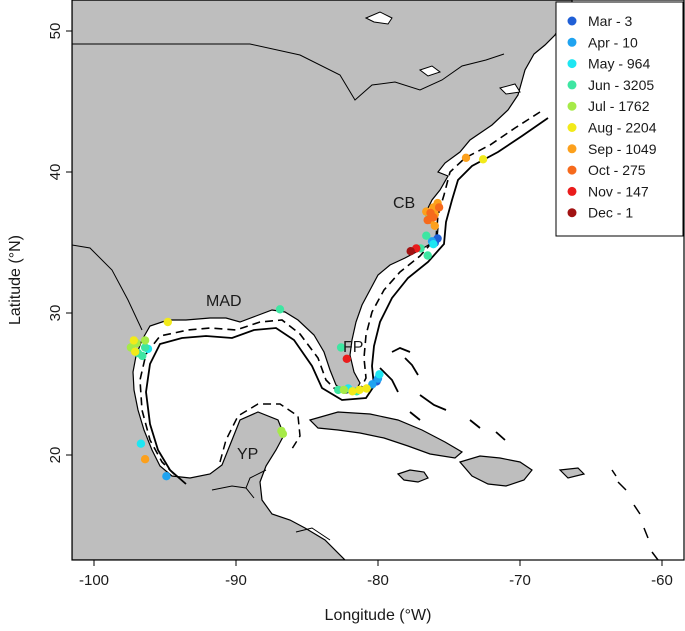 The image size is (685, 631). What do you see at coordinates (247, 454) in the screenshot?
I see `region-label-yp: YP` at bounding box center [247, 454].